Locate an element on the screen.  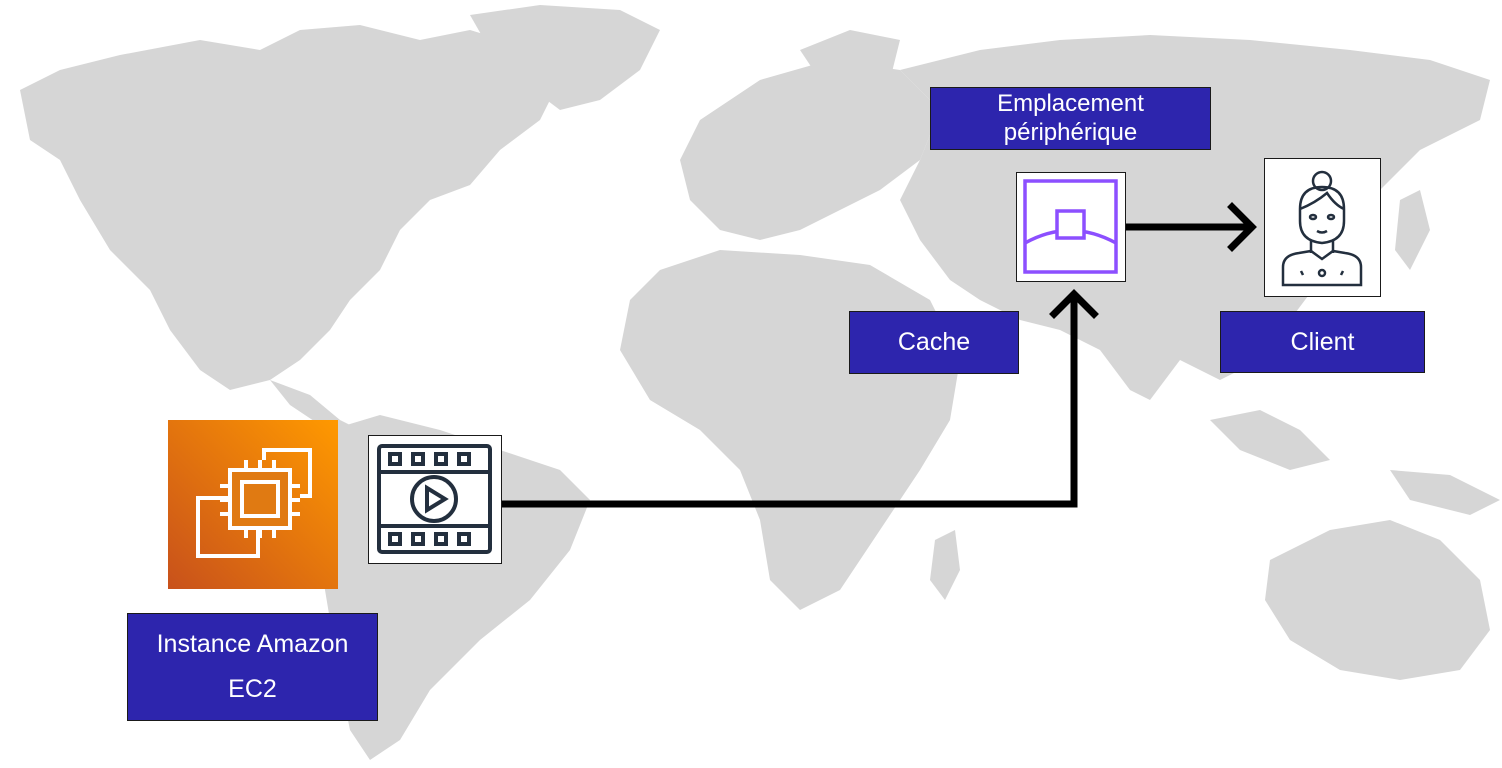
greenland-land is located at coordinates (565, 57).